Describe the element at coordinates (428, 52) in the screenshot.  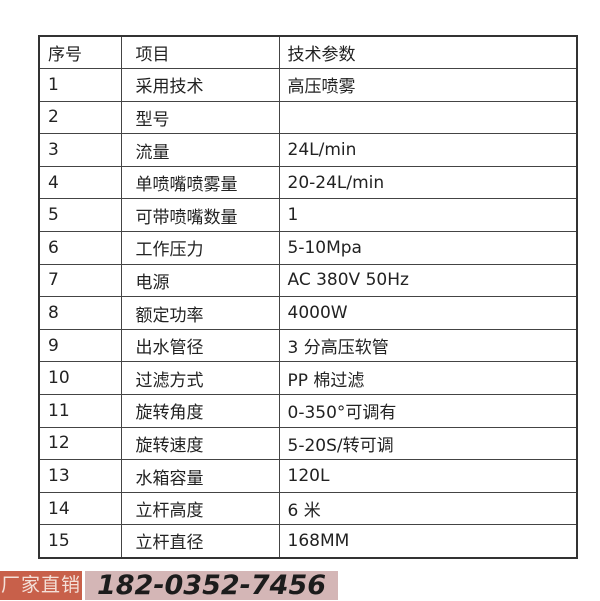
I see `header-spec: 技术参数` at that location.